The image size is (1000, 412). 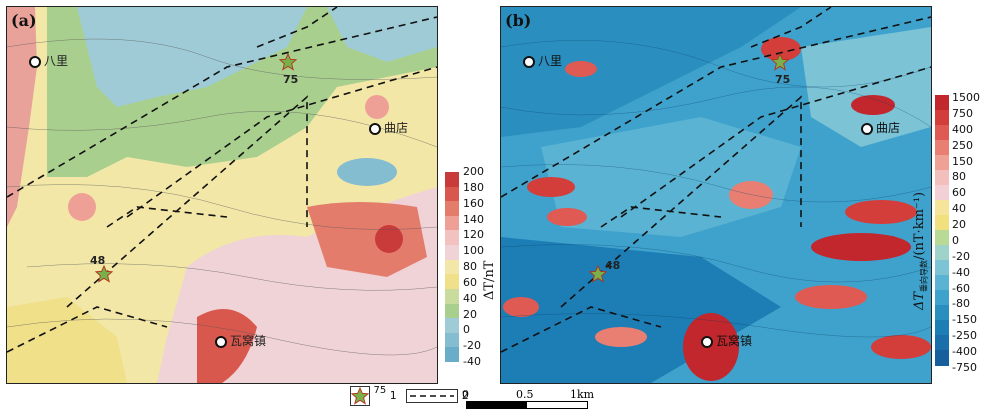 I want to click on legend-item1-index: 1, so click(x=393, y=395).